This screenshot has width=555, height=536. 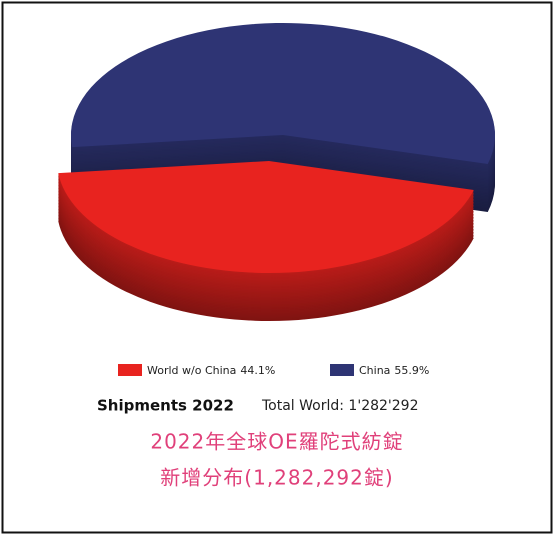 What do you see at coordinates (374, 370) in the screenshot?
I see `legend-category: China` at bounding box center [374, 370].